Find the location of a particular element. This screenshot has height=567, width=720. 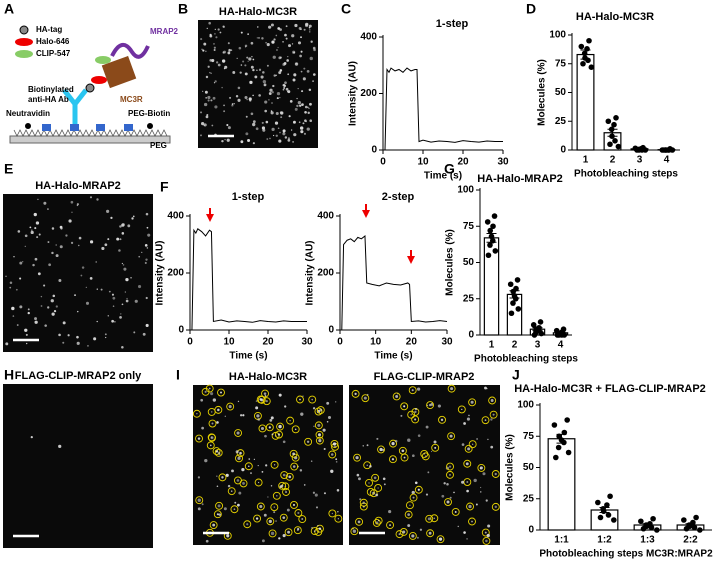

panel-label: H is located at coordinates (9, 375).